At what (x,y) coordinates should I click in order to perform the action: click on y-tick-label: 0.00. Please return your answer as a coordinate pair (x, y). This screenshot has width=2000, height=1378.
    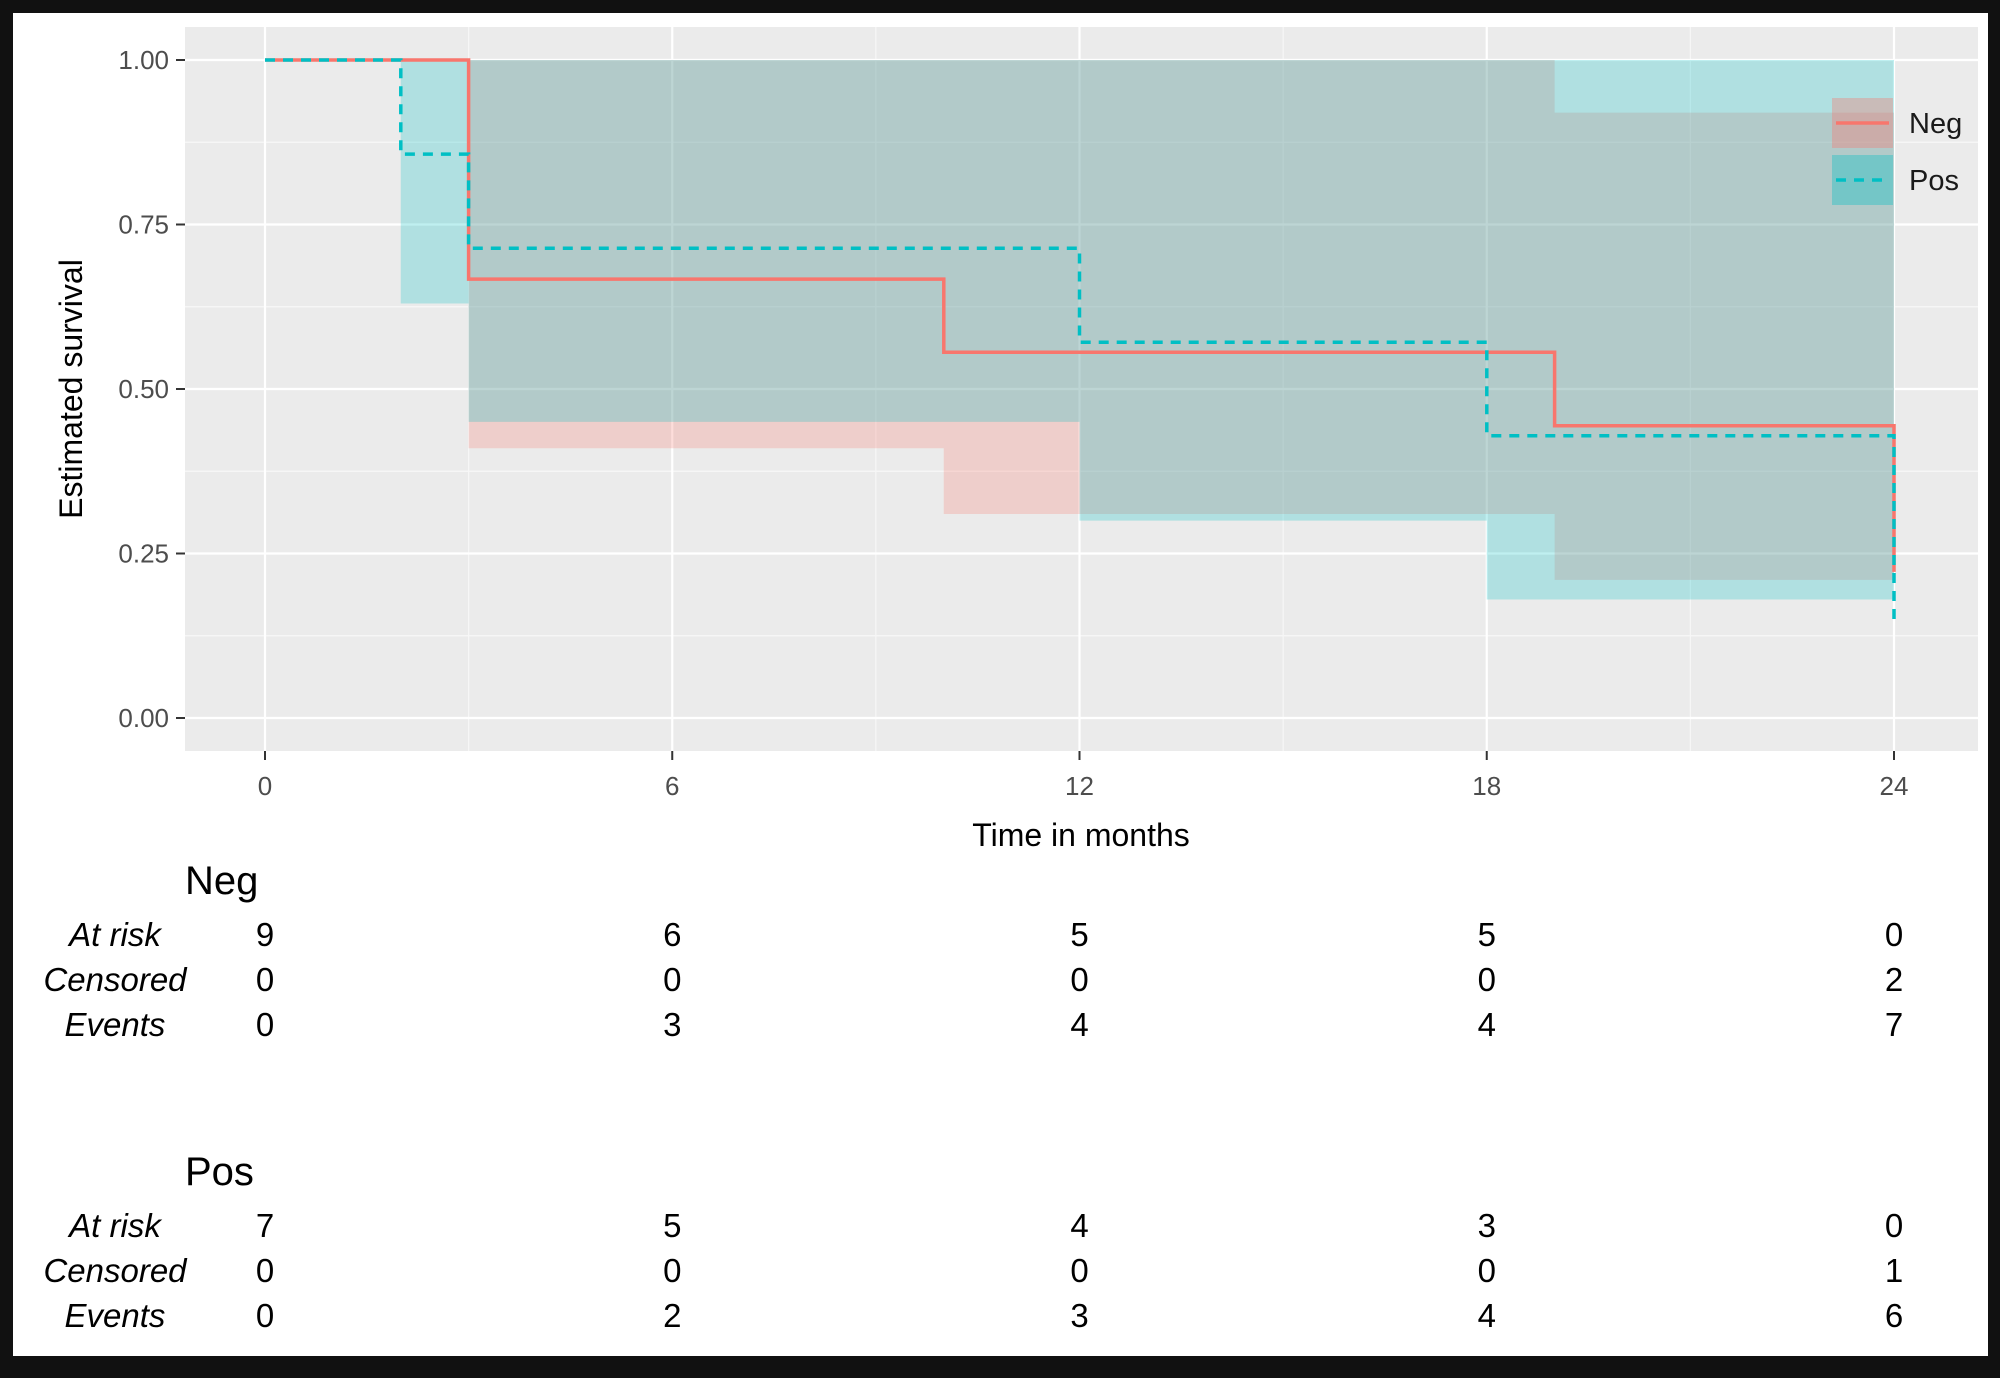
    Looking at the image, I should click on (143, 718).